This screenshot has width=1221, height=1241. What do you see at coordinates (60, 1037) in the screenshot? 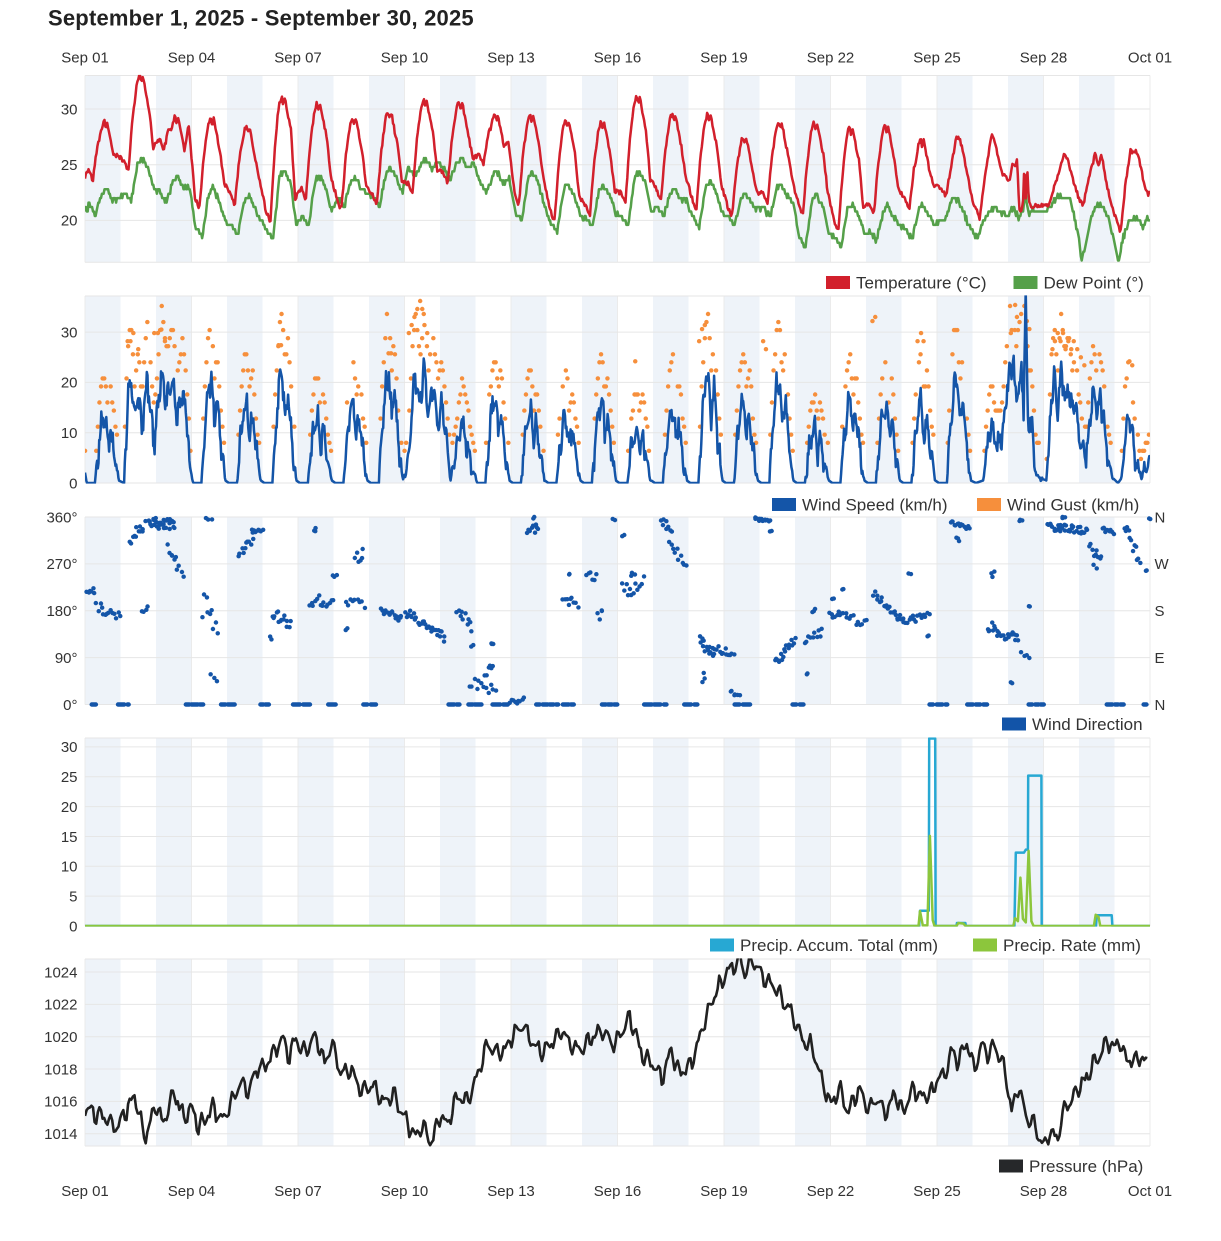
I see `svg-text: 1020` at bounding box center [60, 1037].